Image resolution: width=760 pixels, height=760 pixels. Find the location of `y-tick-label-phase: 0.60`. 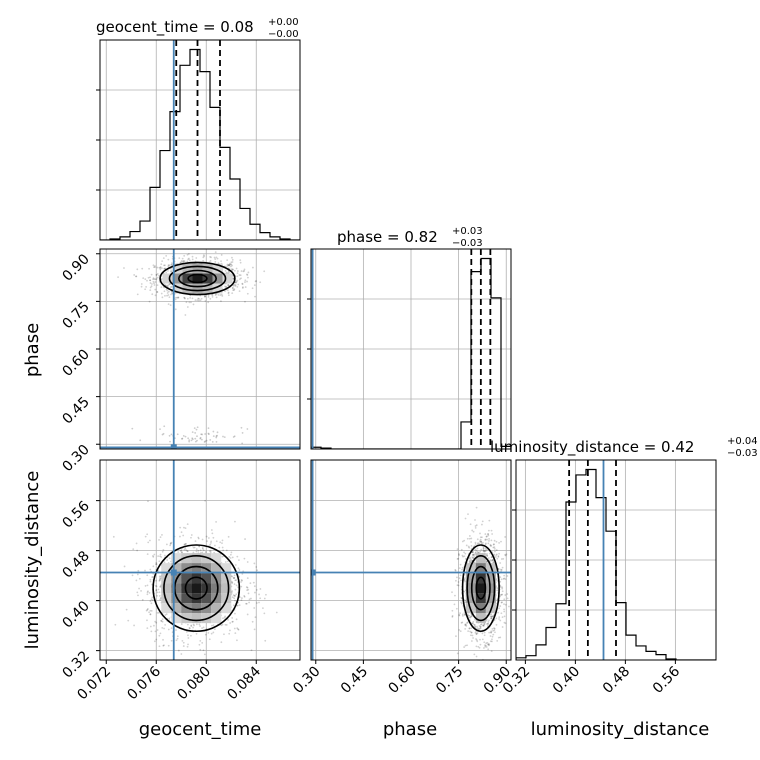

y-tick-label-phase: 0.60 is located at coordinates (75, 363).